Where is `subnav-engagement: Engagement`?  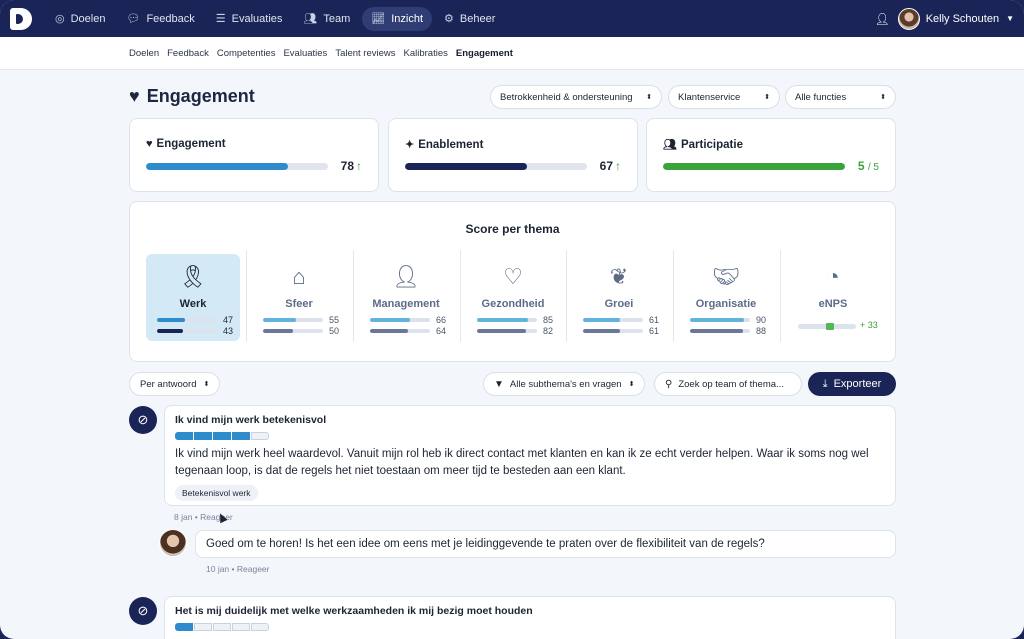 subnav-engagement: Engagement is located at coordinates (484, 53).